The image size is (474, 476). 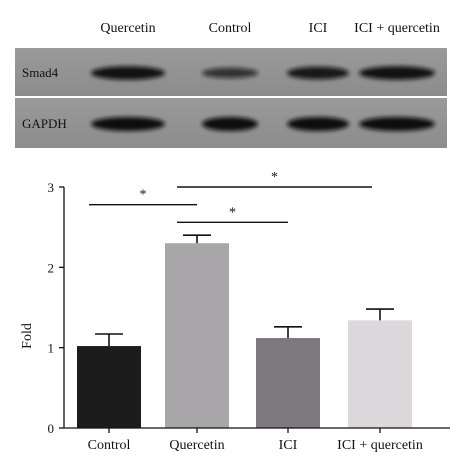 I want to click on blot-lane-labels: Quercetin Control ICI ICI + quercetin, so click(x=269, y=28).